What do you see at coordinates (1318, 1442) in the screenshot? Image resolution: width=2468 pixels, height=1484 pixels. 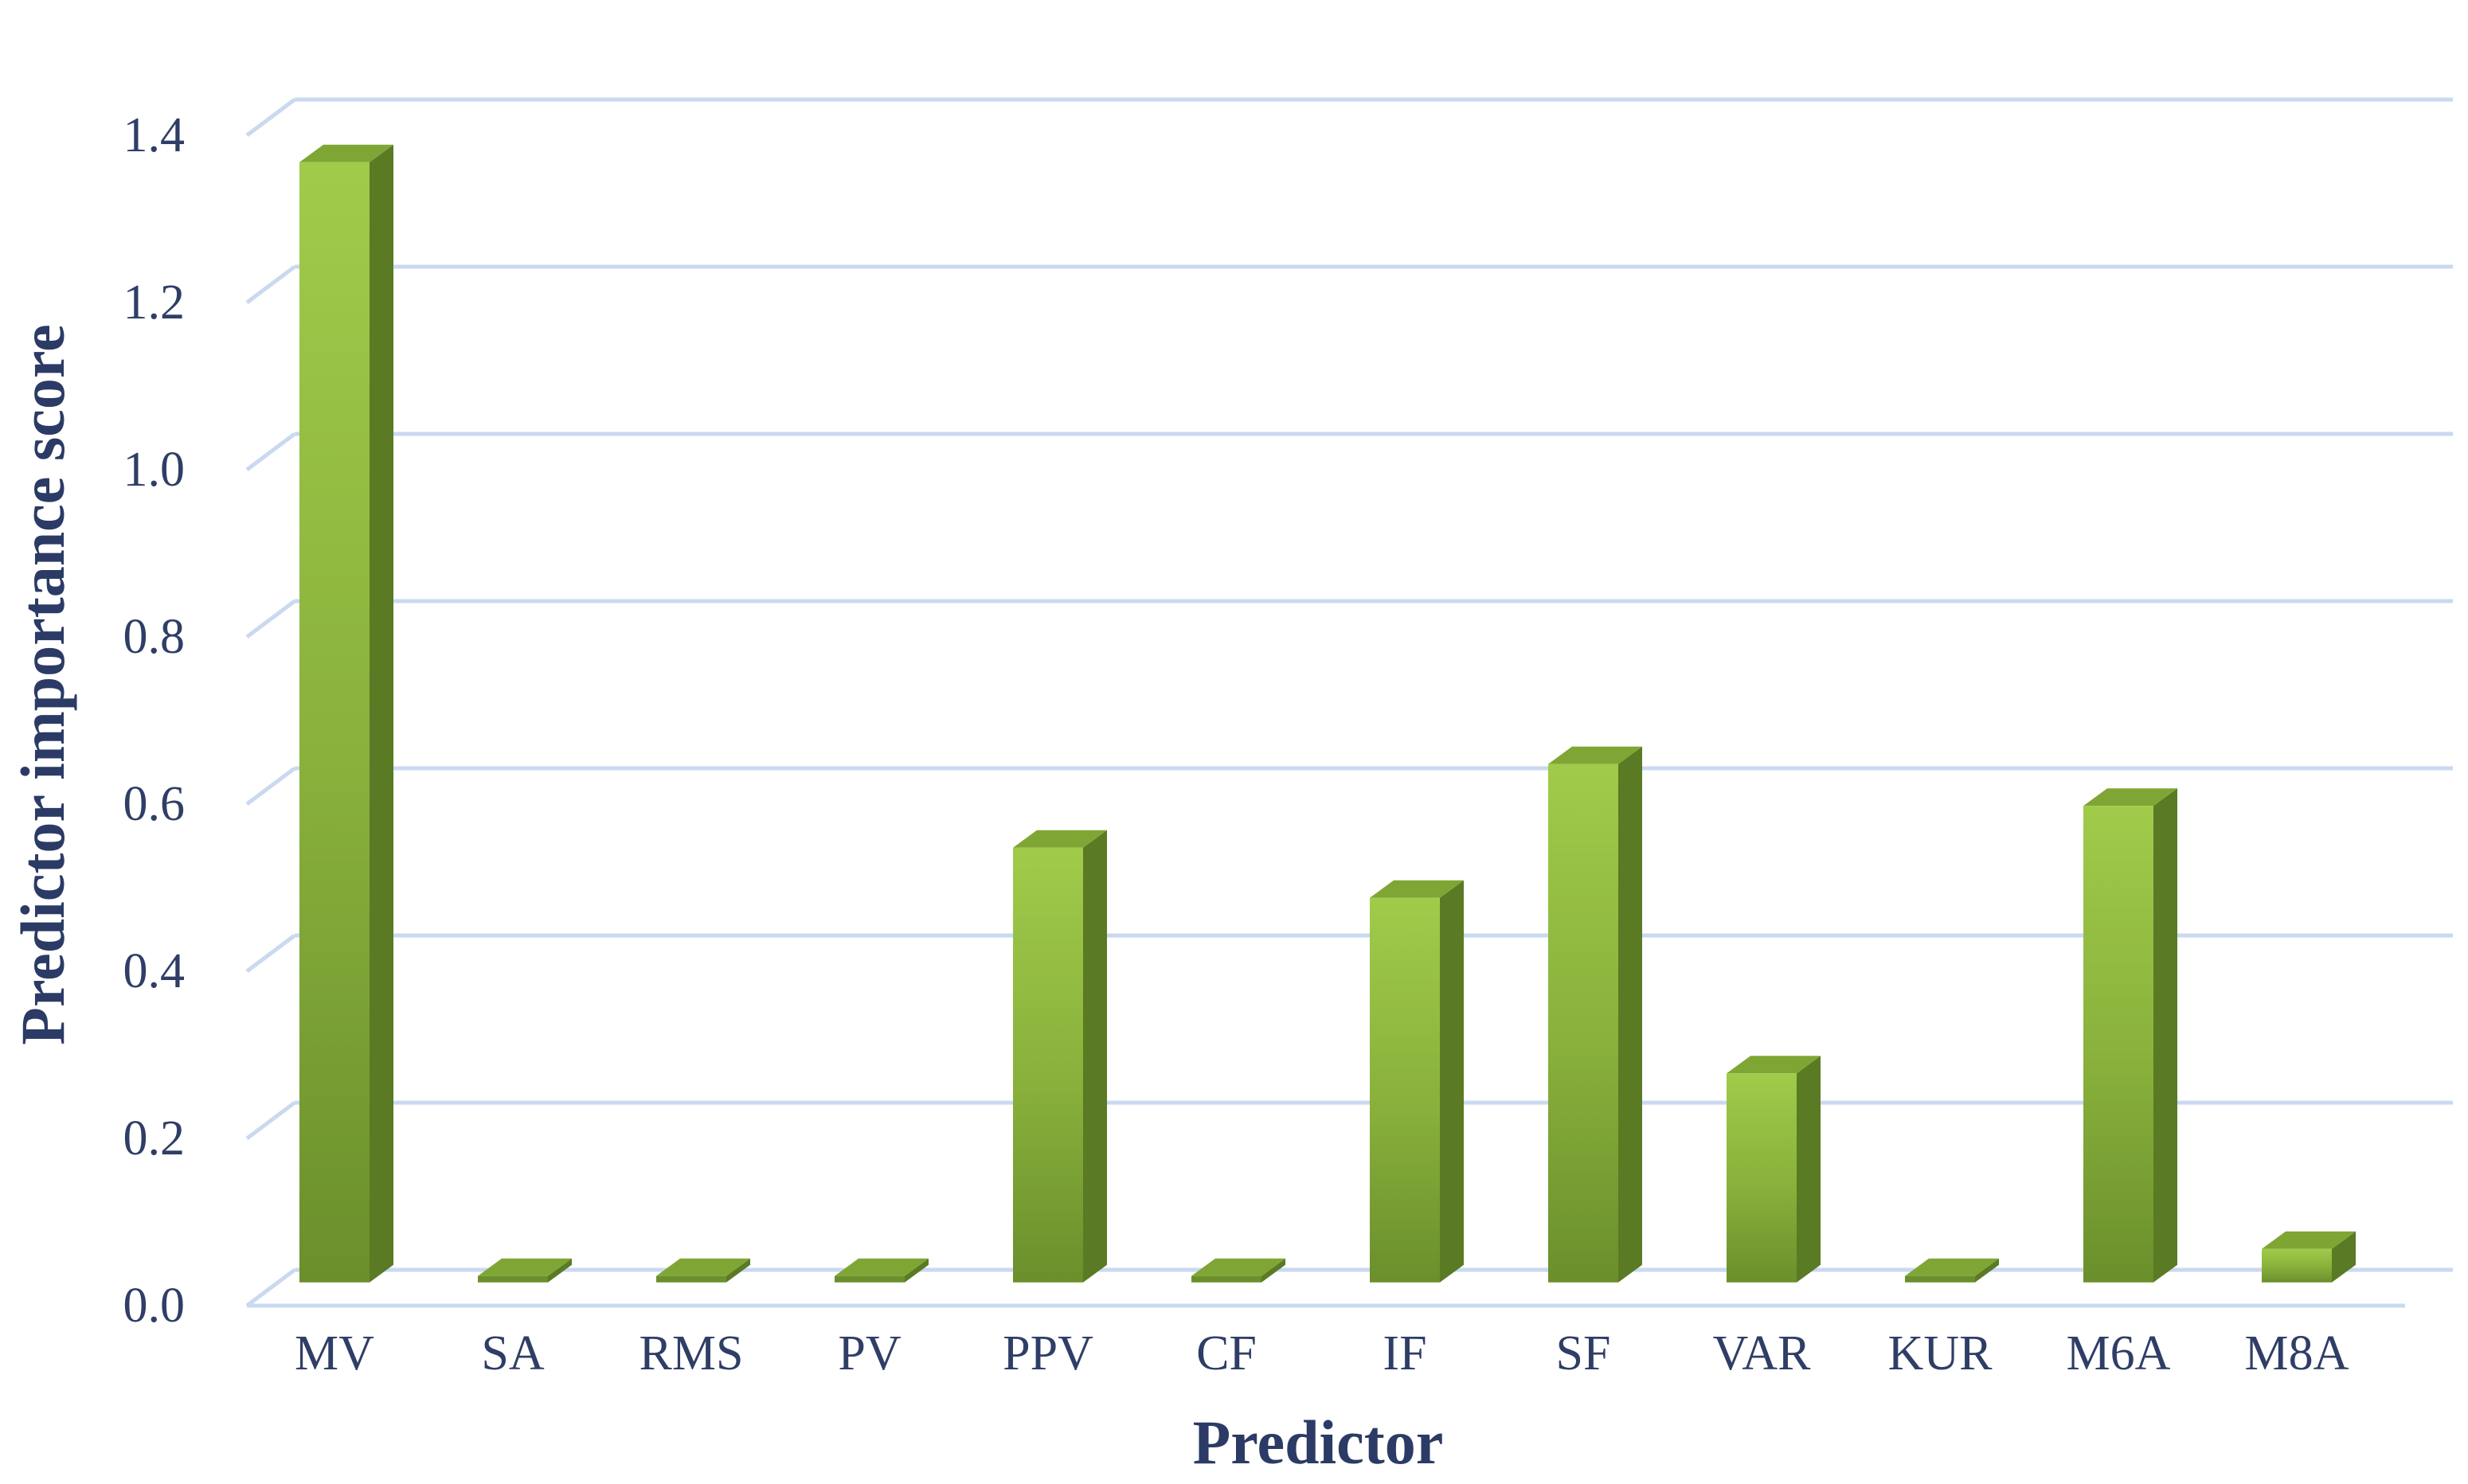 I see `x-axis-title: Predictor` at bounding box center [1318, 1442].